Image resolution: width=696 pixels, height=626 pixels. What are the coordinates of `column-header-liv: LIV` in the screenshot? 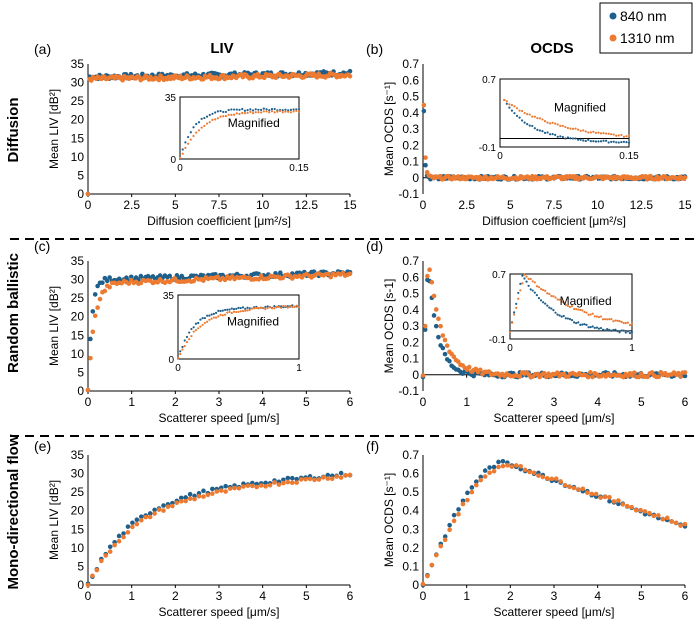 It's located at (221, 48).